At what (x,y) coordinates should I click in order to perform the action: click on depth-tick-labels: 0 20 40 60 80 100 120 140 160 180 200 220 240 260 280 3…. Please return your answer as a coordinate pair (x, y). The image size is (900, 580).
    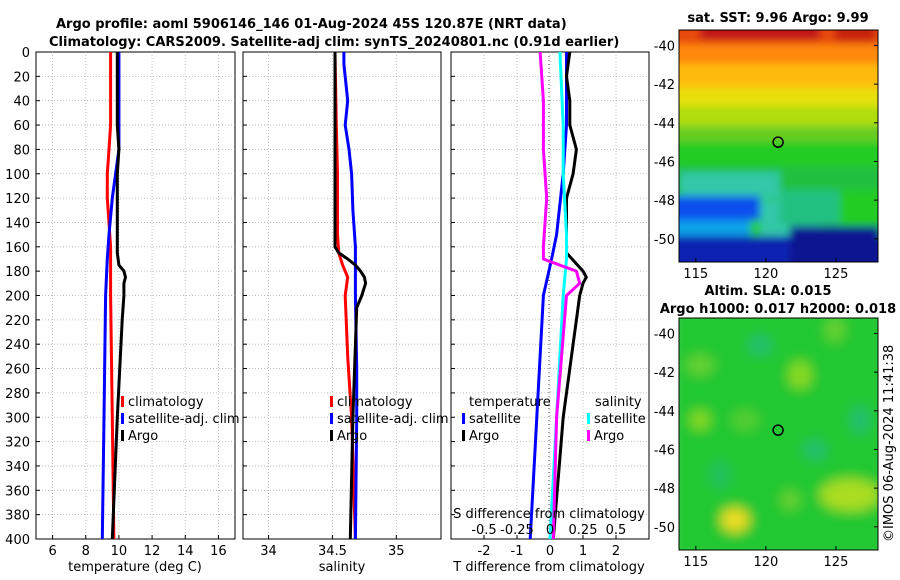
    Looking at the image, I should click on (17, 297).